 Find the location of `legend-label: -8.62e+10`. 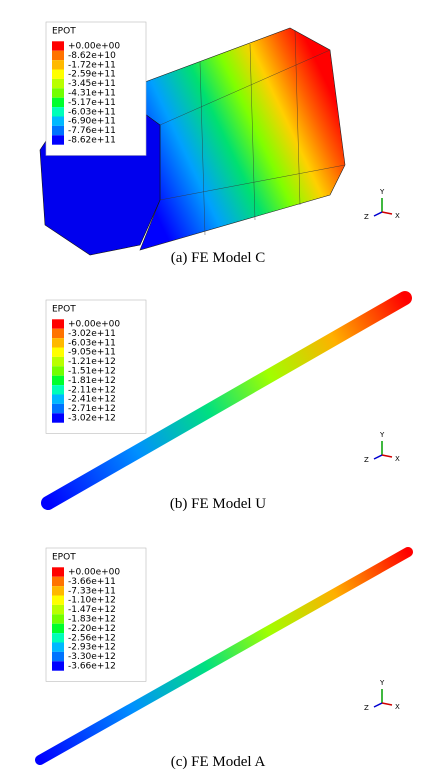

legend-label: -8.62e+10 is located at coordinates (92, 56).